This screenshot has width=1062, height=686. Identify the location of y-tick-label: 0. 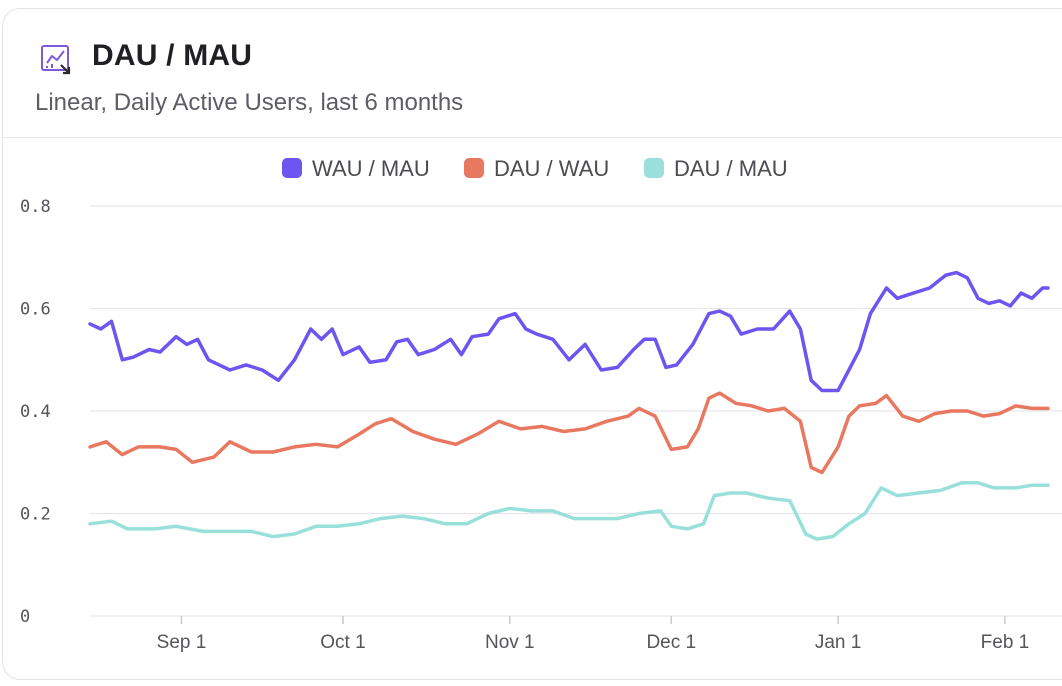
(25, 617).